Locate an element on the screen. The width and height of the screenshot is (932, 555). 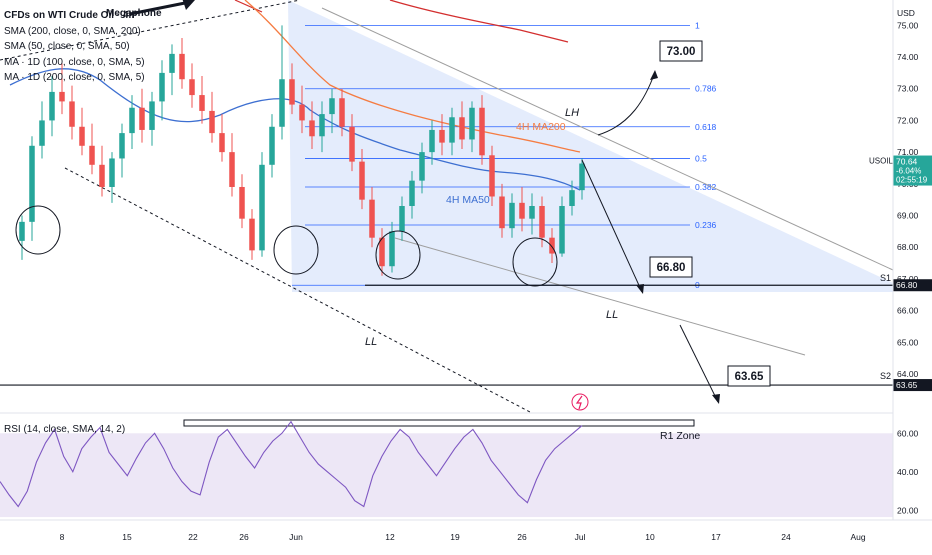
s2-tag-bg is located at coordinates (912, 385).